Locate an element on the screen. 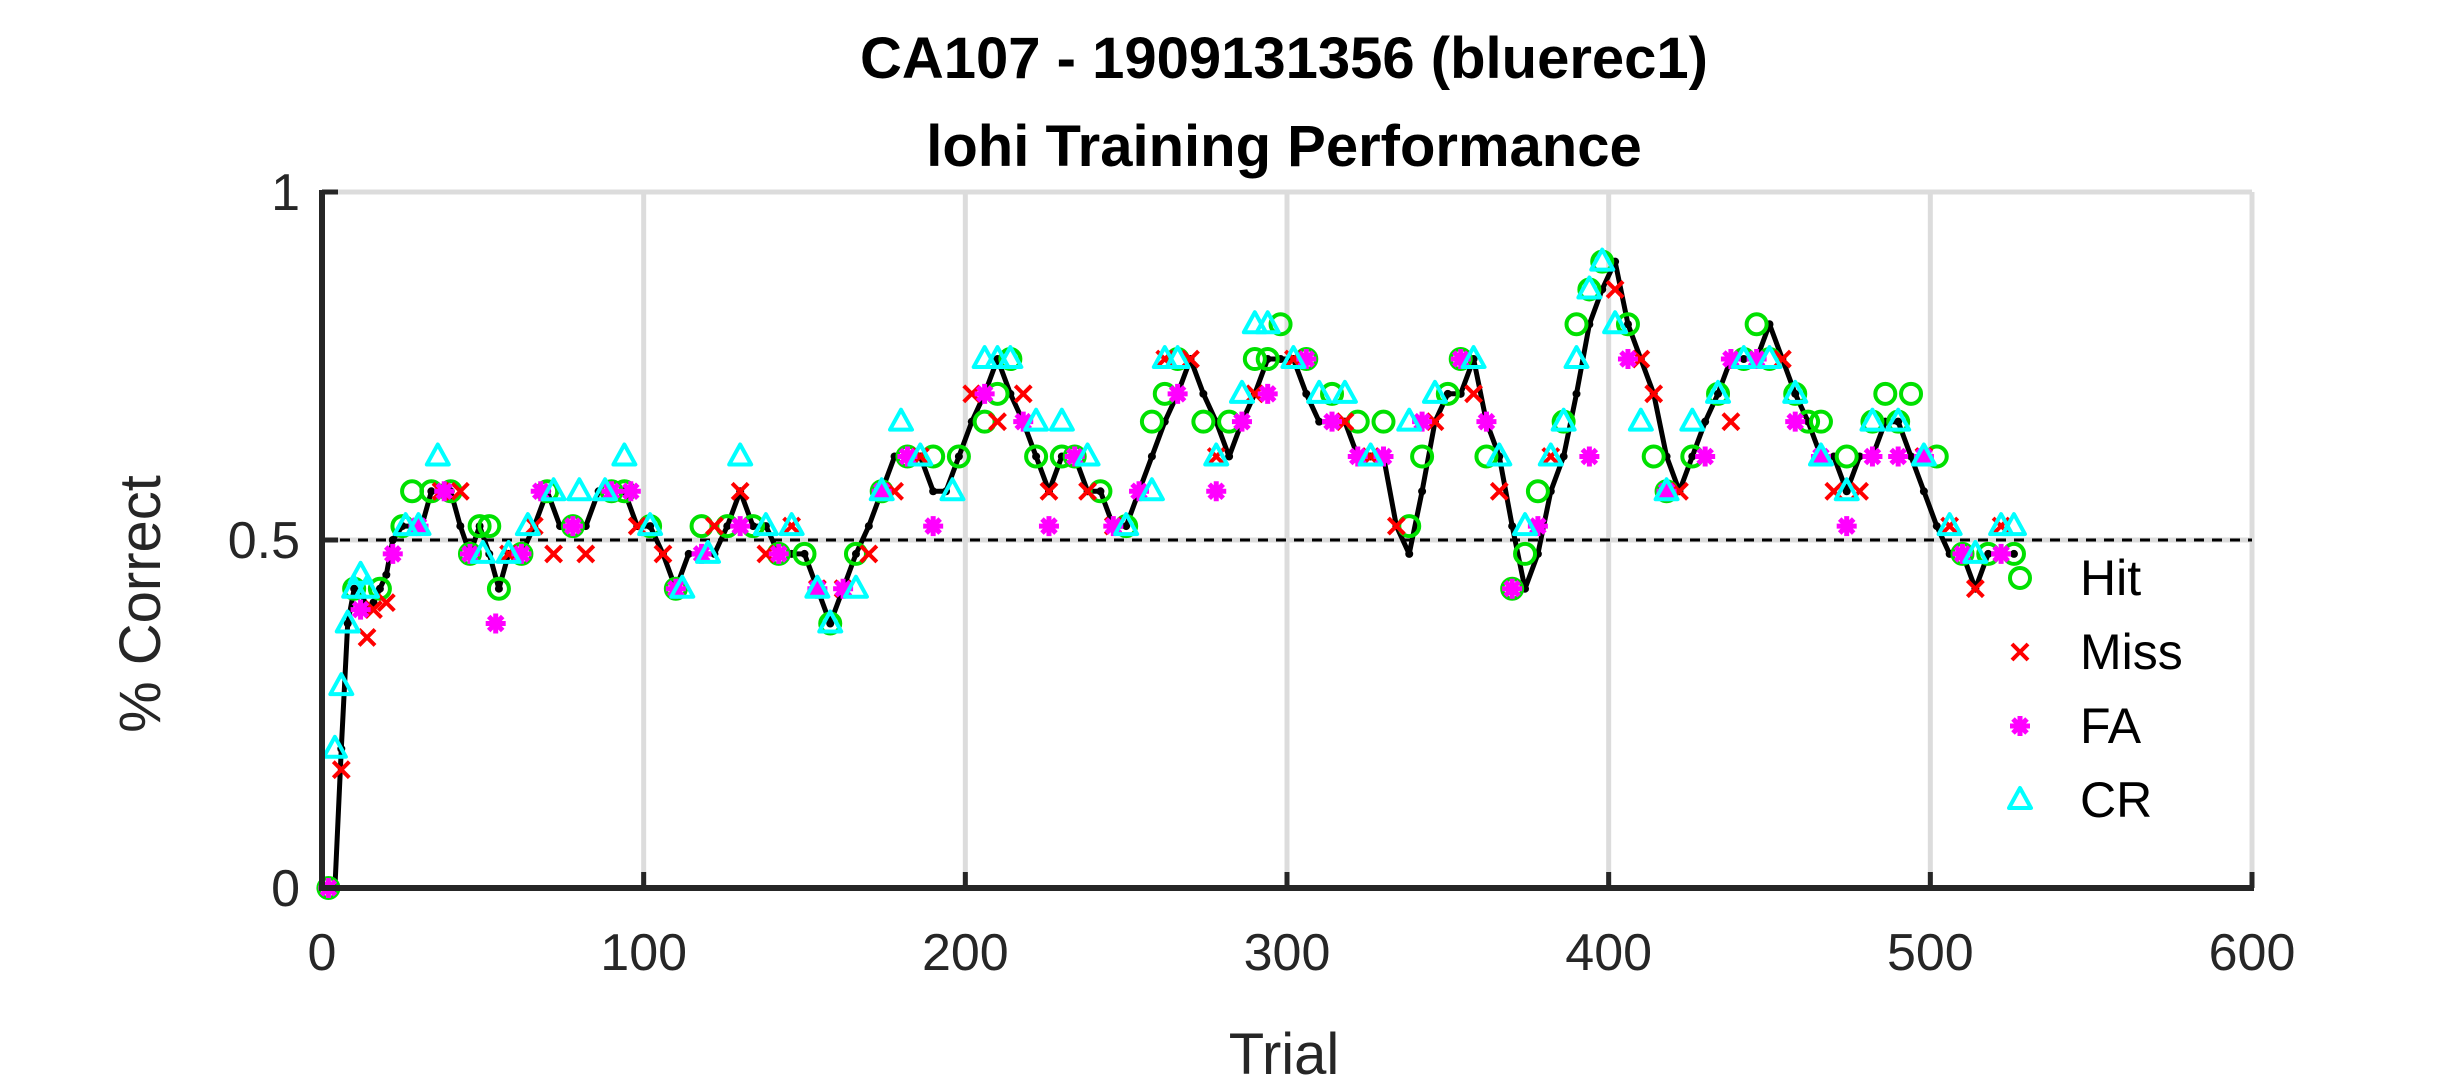  x-axis-label: Trial is located at coordinates (1284, 1053).